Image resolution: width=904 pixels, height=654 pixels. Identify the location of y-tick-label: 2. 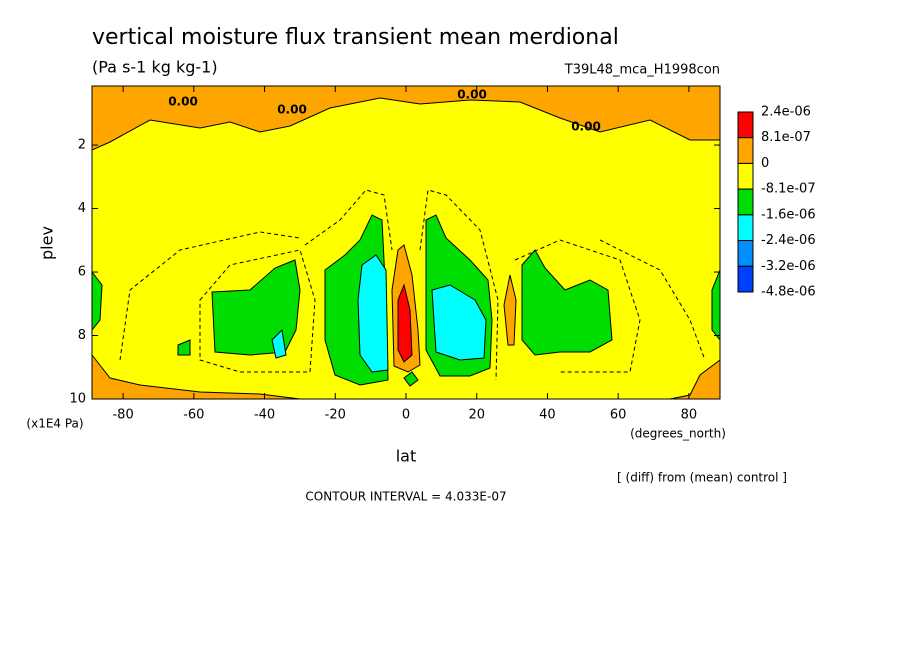
(82, 145).